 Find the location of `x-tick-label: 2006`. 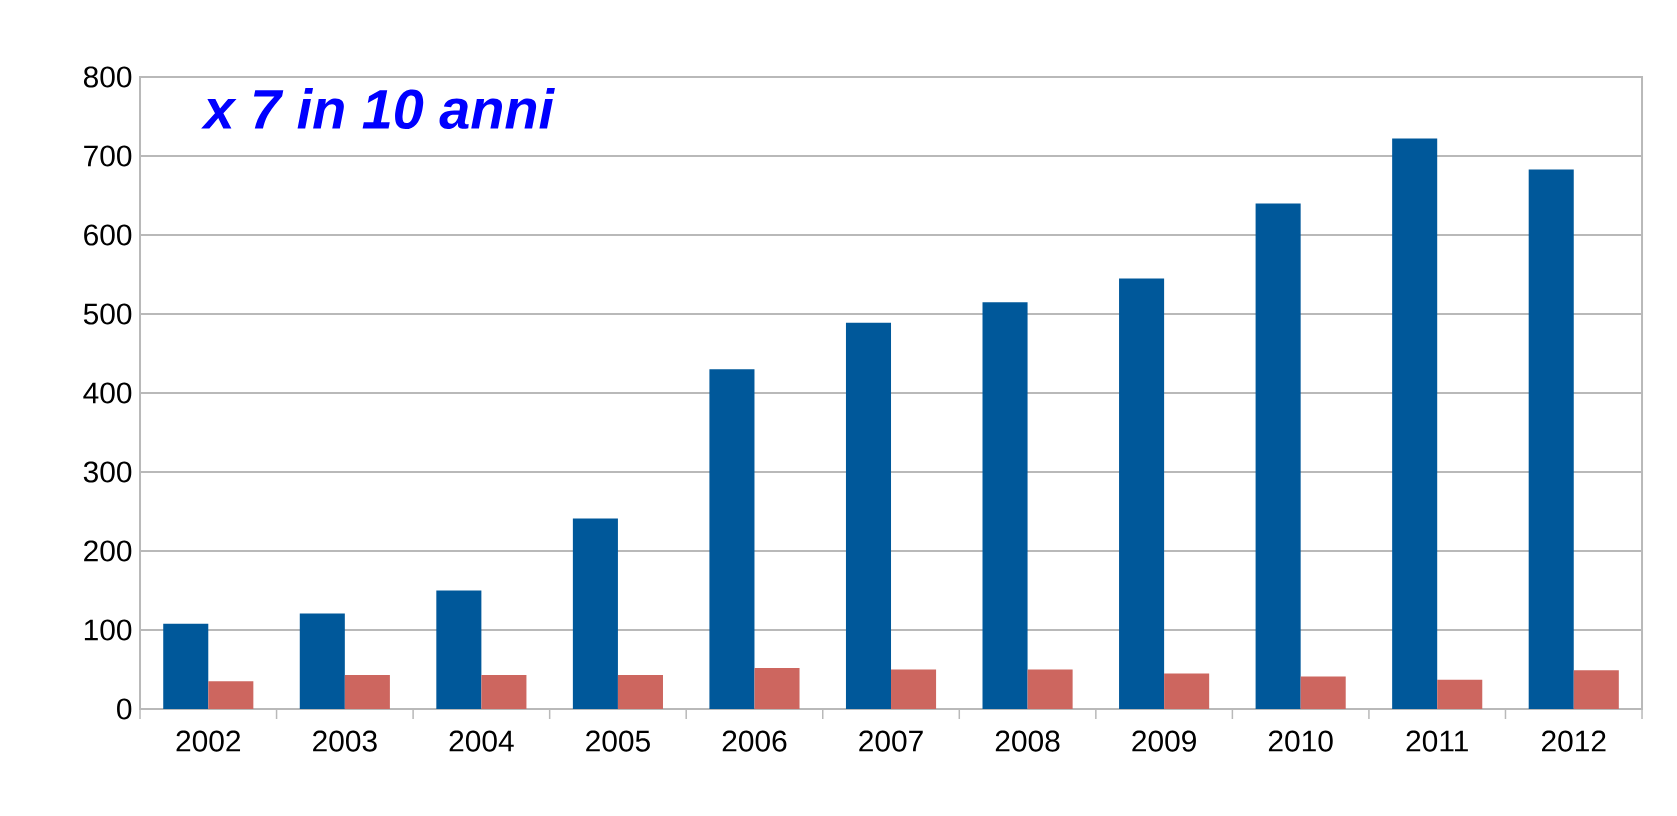

x-tick-label: 2006 is located at coordinates (754, 741).